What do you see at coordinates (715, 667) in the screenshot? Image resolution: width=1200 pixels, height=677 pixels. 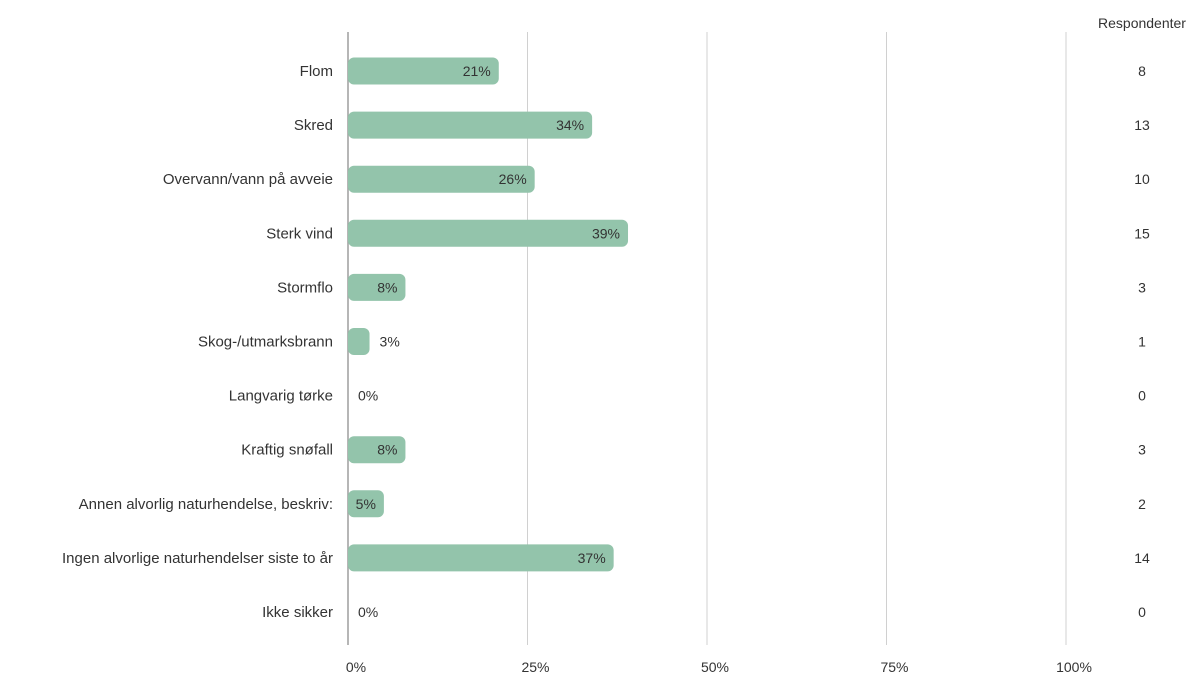 I see `x-tick-label: 50%` at bounding box center [715, 667].